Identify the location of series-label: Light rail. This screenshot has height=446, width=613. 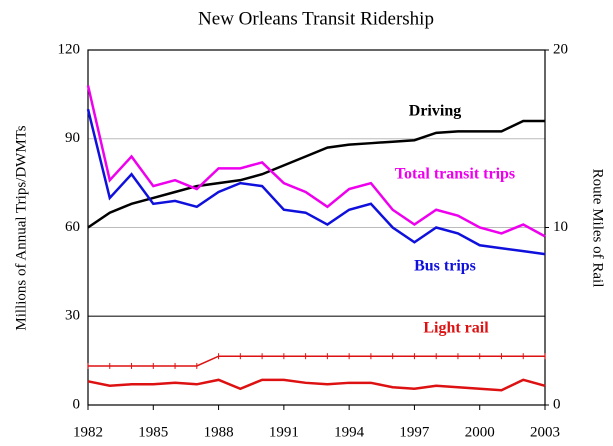
(456, 328).